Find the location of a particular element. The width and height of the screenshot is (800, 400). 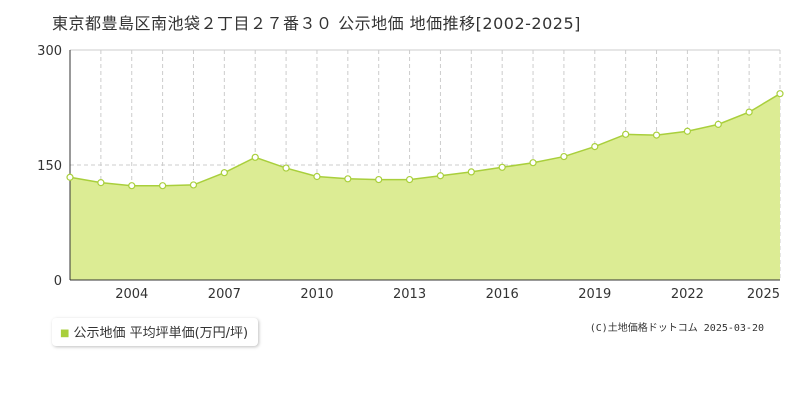

x-tick-label: 2004 is located at coordinates (131, 294).